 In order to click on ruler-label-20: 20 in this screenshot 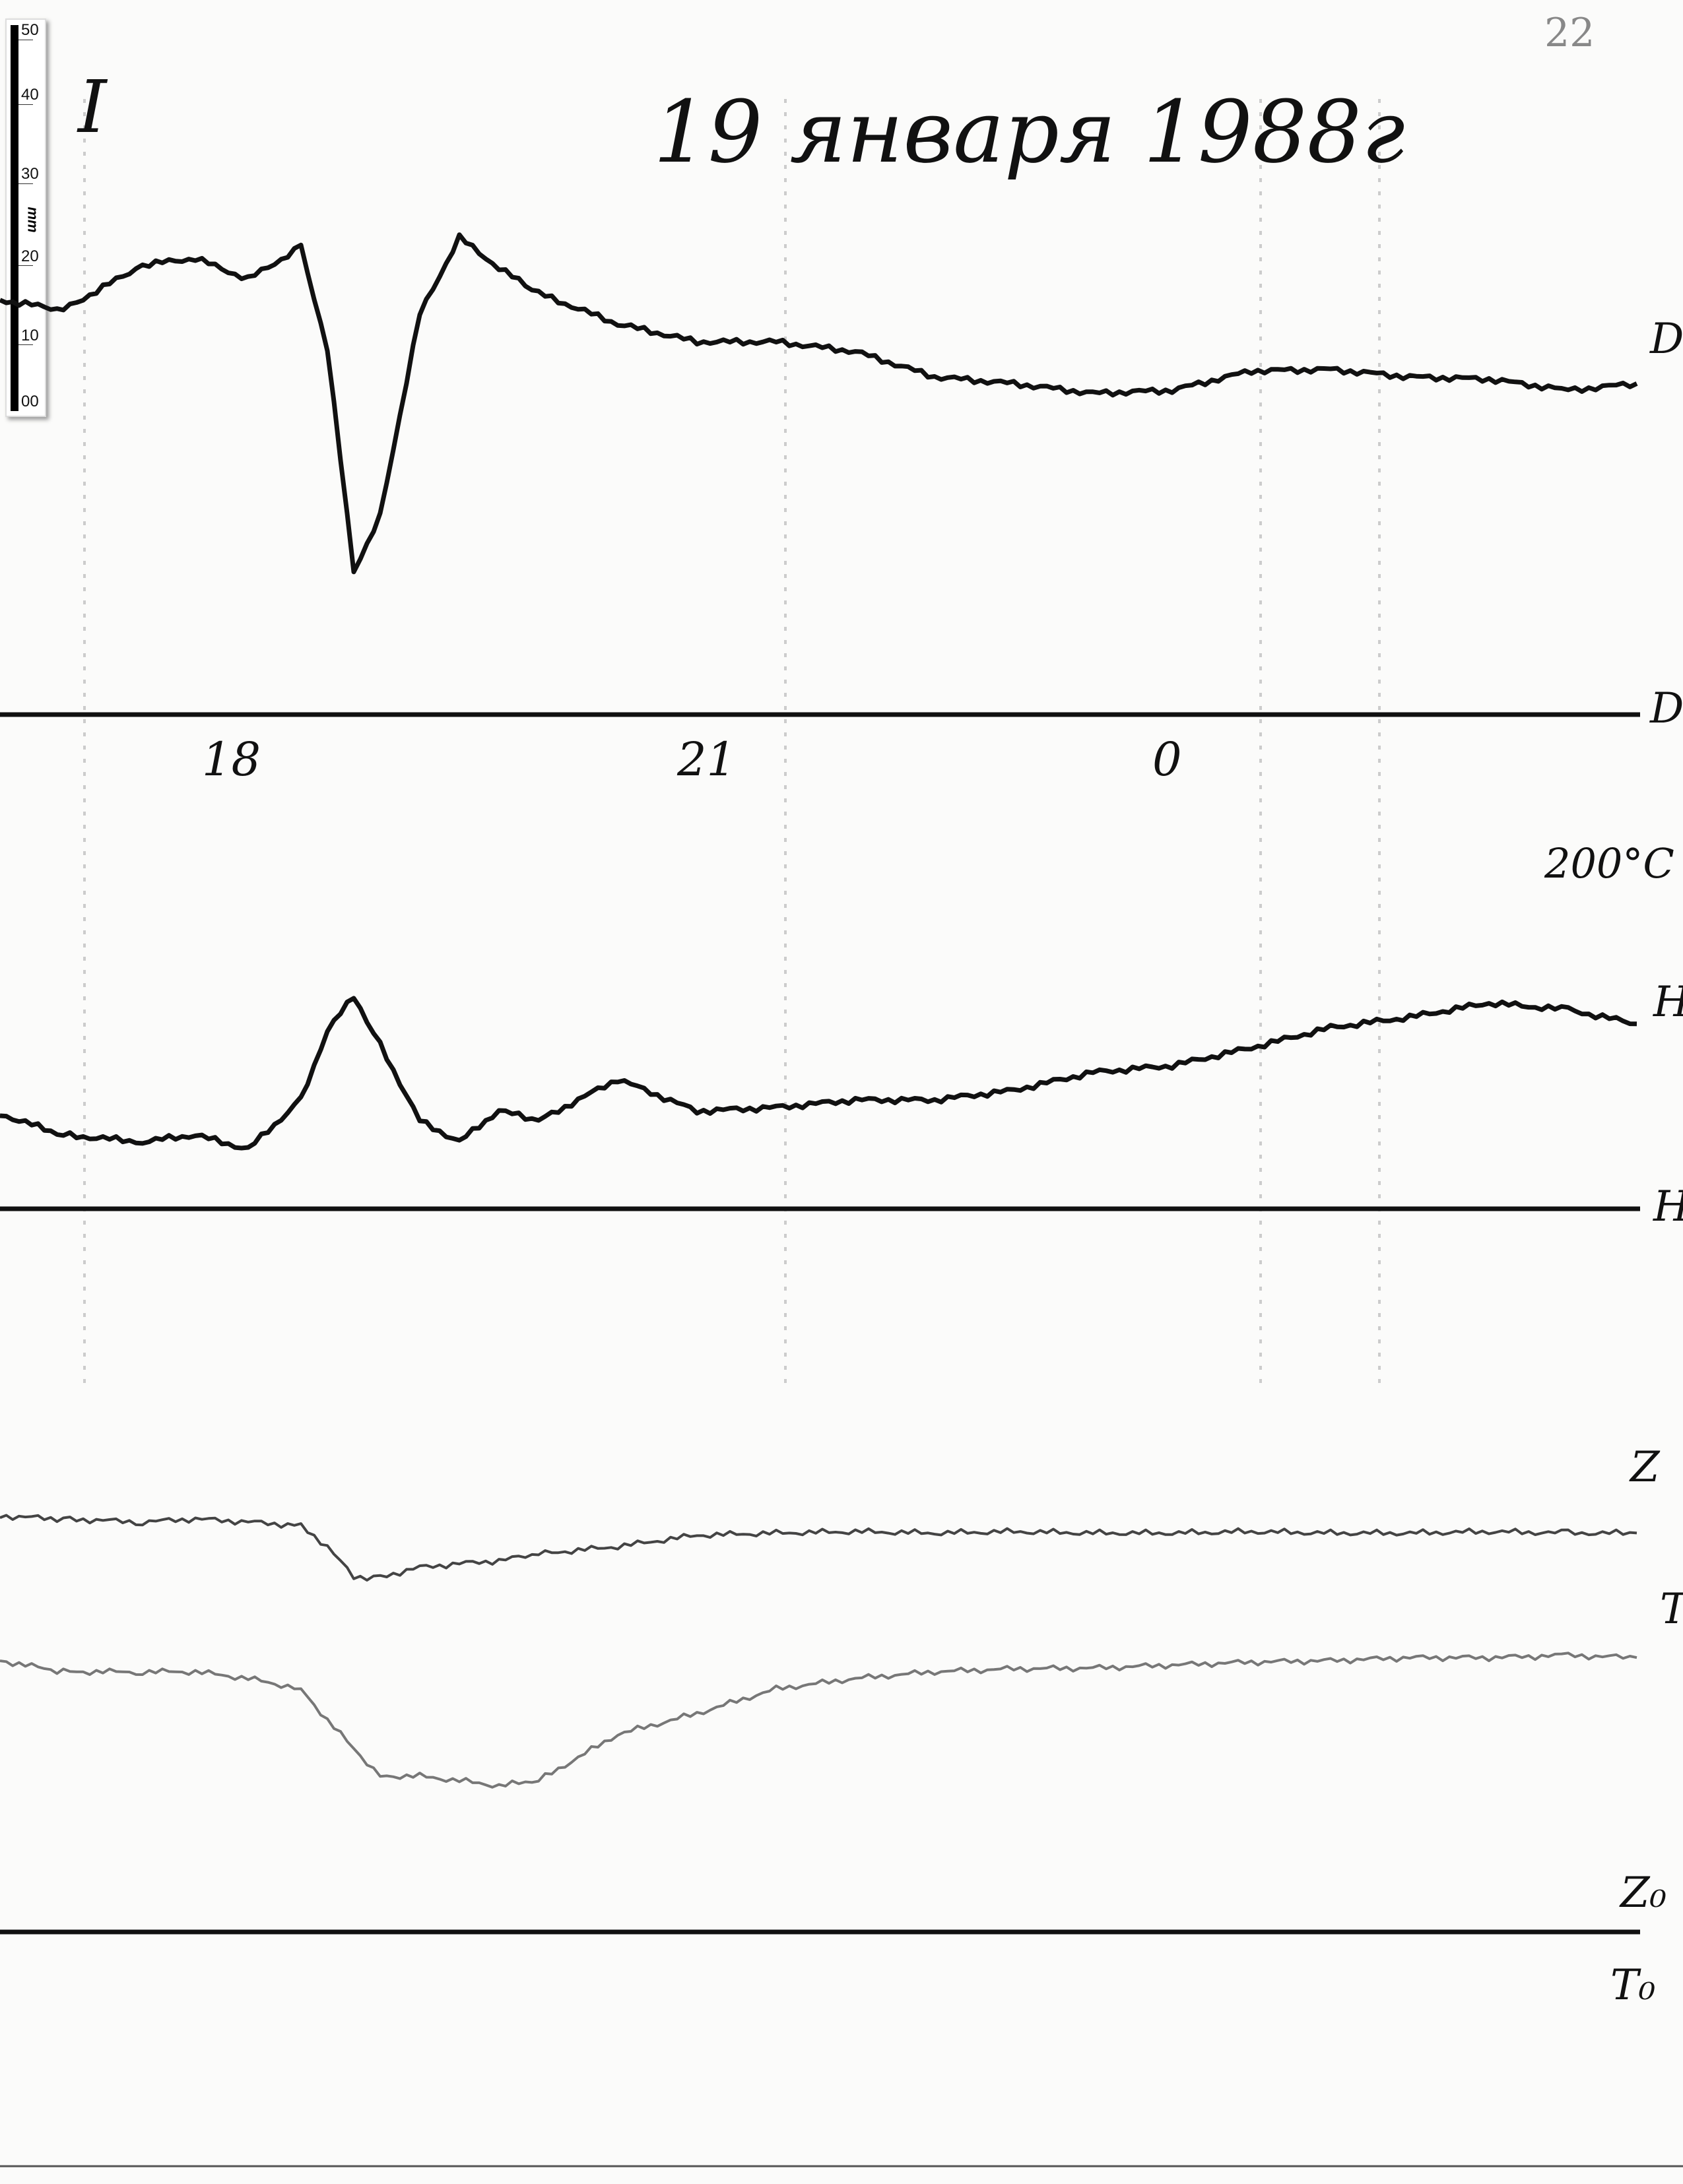, I will do `click(30, 256)`.